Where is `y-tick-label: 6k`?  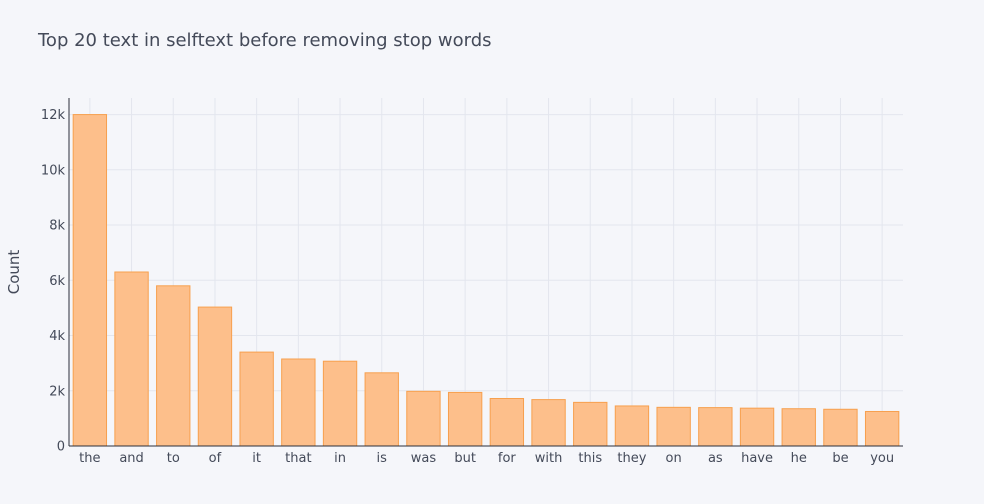 y-tick-label: 6k is located at coordinates (57, 281).